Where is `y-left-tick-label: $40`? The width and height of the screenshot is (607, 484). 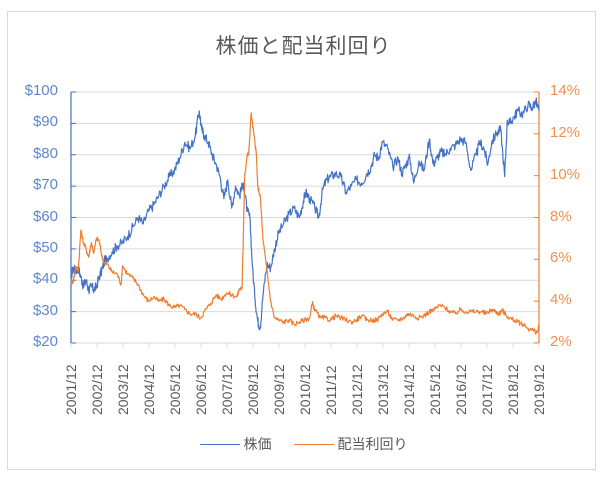
y-left-tick-label: $40 is located at coordinates (45, 279).